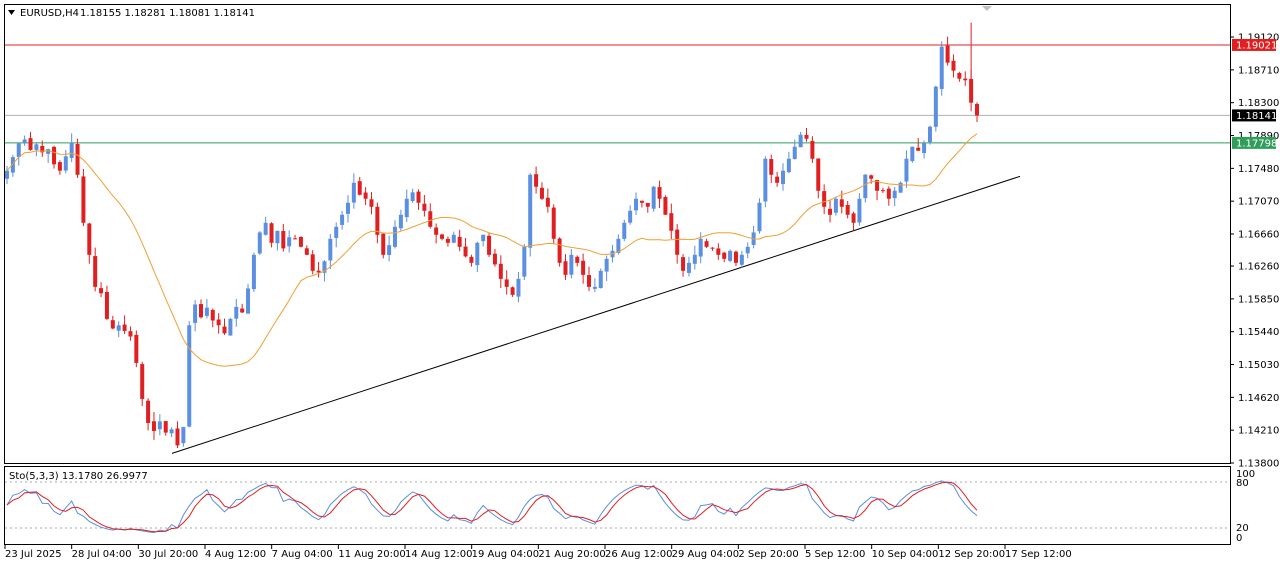 The height and width of the screenshot is (567, 1280). I want to click on price-tick-label: 1.15030, so click(1258, 365).